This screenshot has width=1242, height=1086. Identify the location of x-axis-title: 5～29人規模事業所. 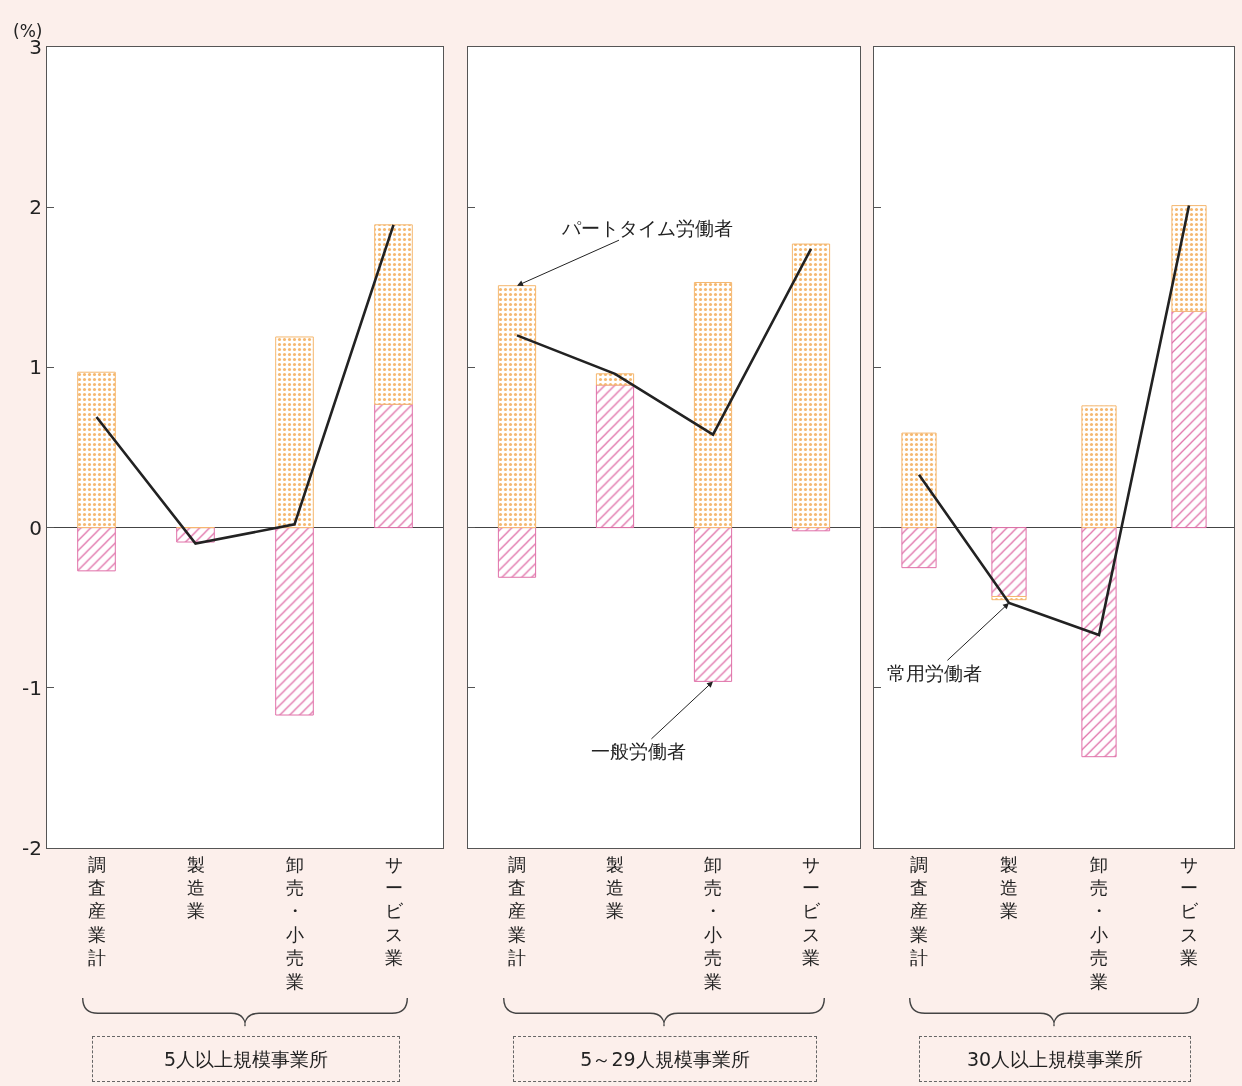
(665, 1059).